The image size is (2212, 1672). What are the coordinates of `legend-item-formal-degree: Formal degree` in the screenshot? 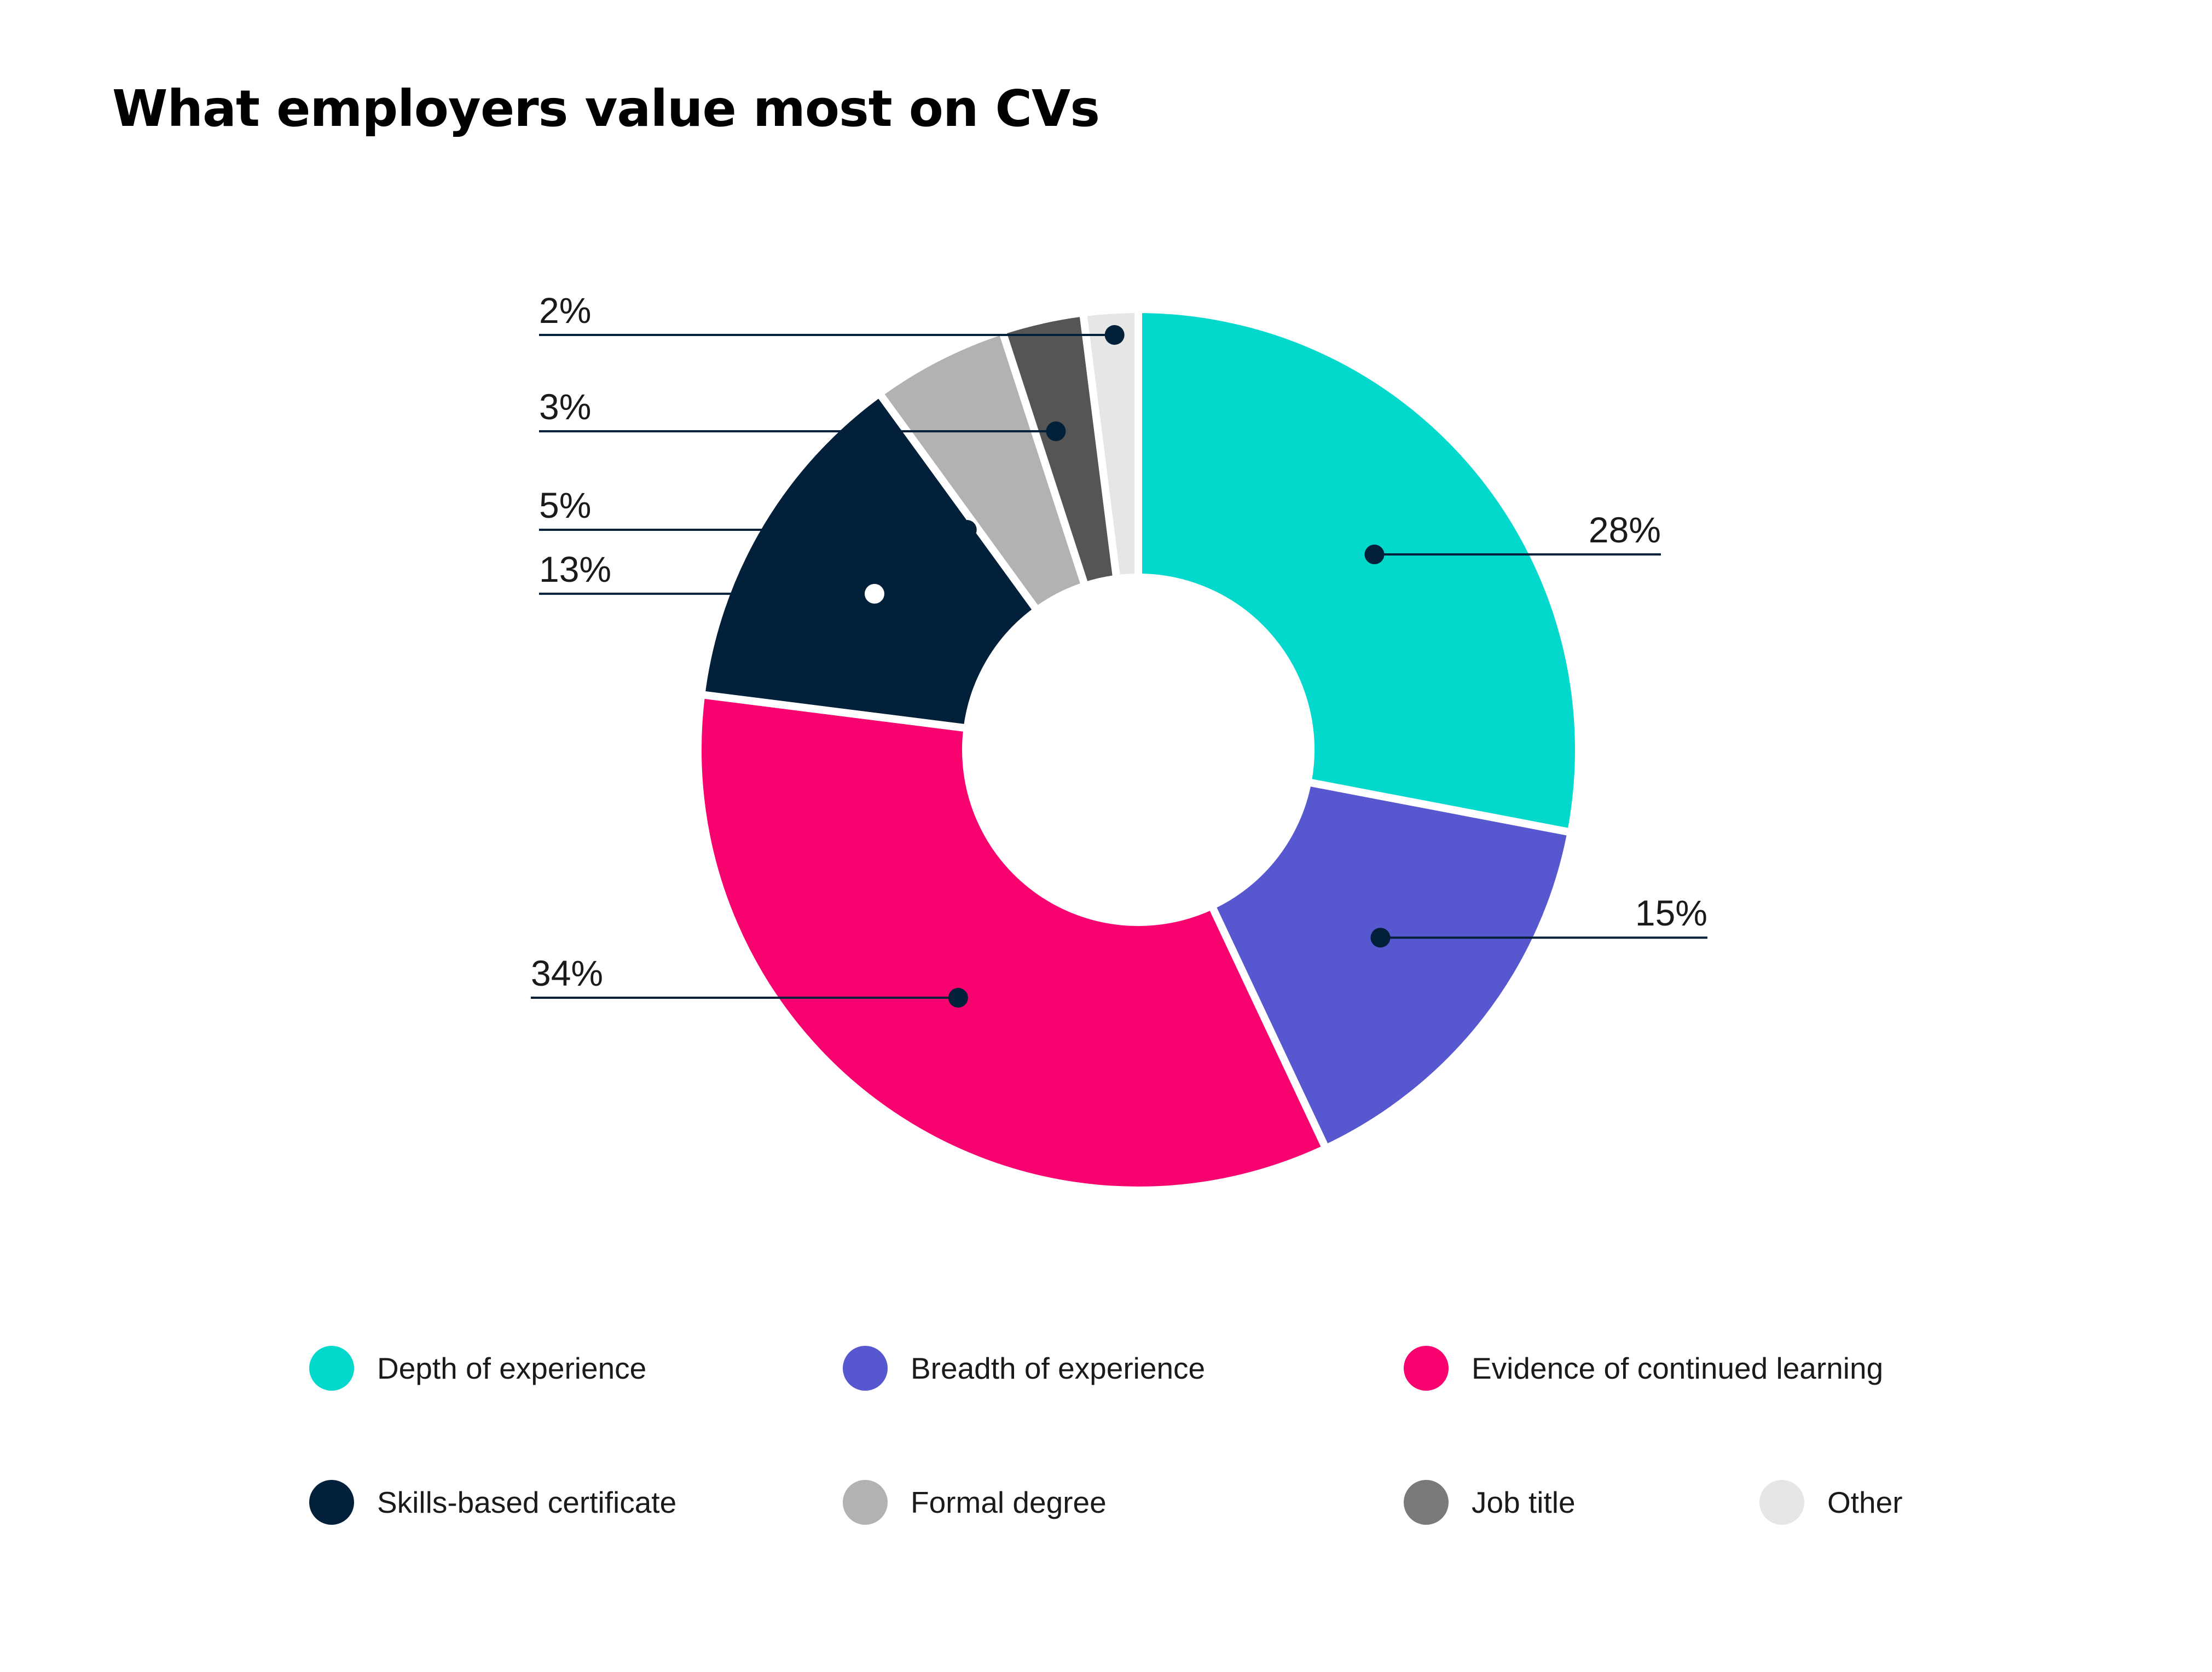 It's located at (975, 1502).